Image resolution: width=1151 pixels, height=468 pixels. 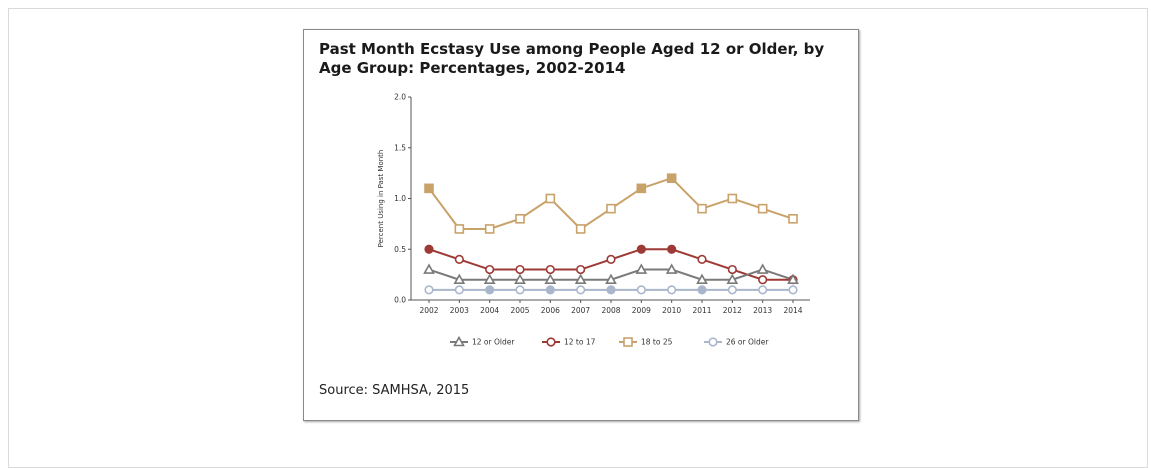 I want to click on x-tick-label: 2002, so click(x=428, y=310).